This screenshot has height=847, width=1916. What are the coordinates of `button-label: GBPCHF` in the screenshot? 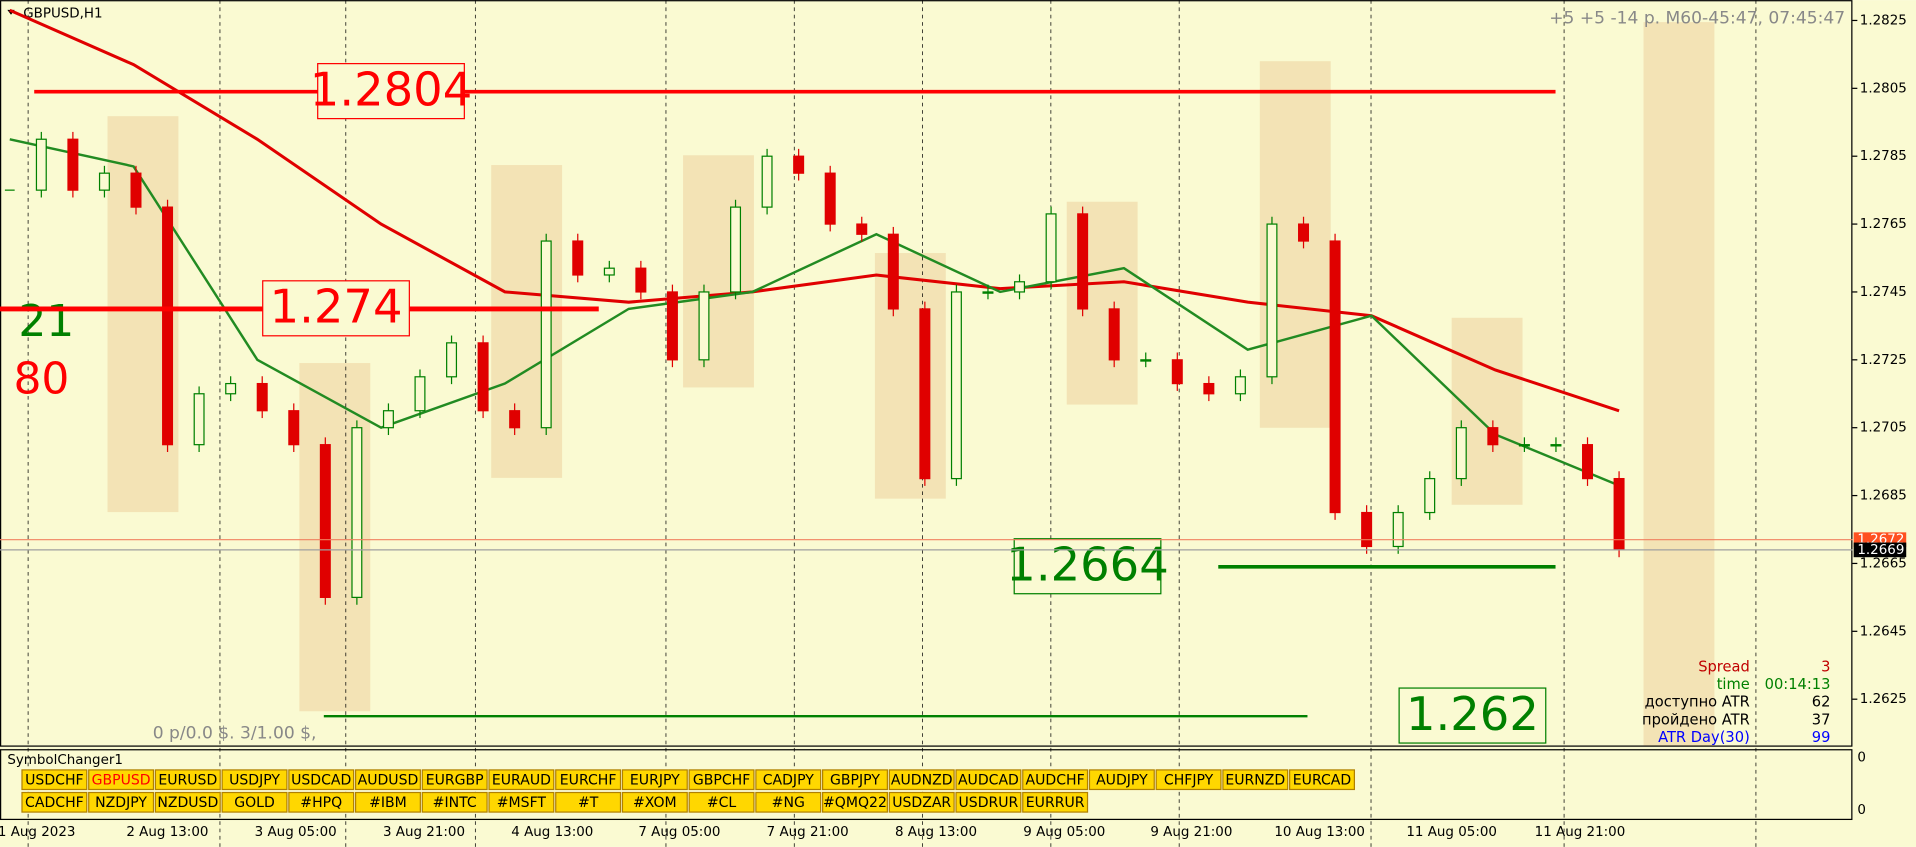 It's located at (721, 780).